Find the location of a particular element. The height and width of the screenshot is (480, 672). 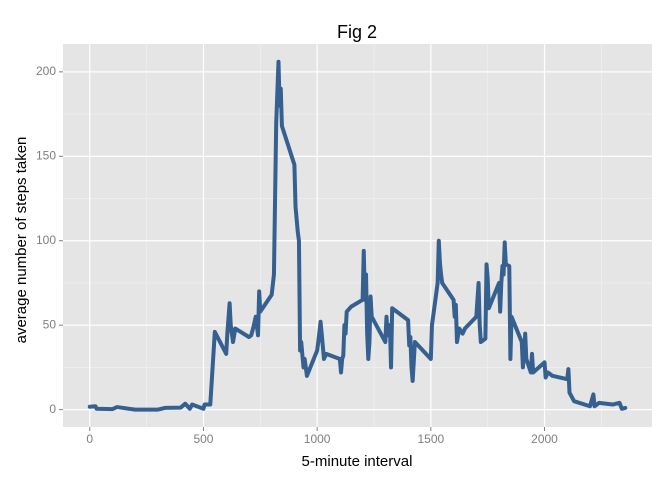

y-tick-label: 50 is located at coordinates (50, 324).